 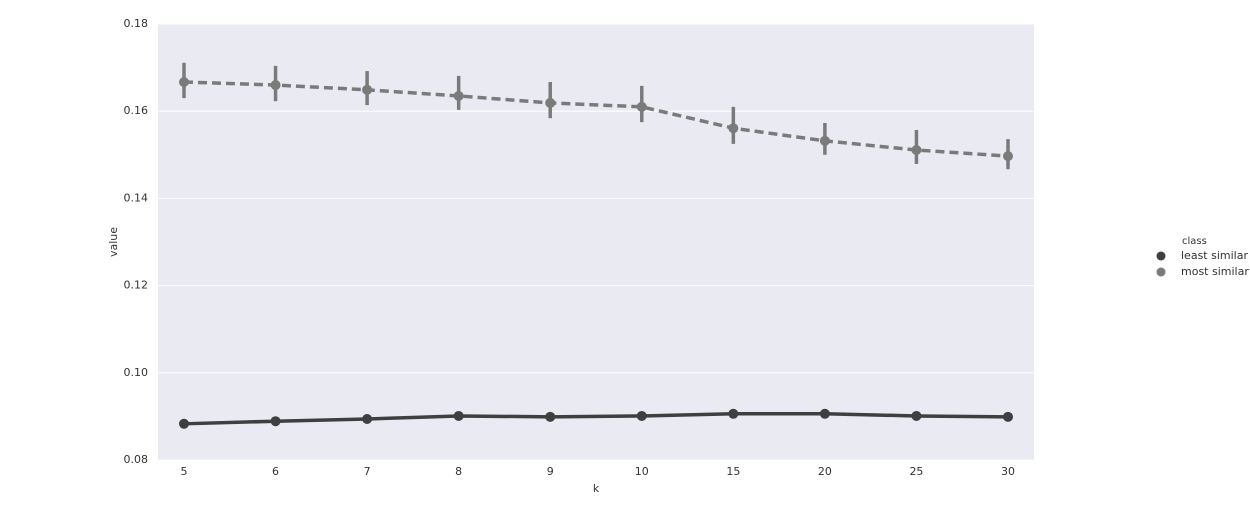 I want to click on x-axis-label: k, so click(x=596, y=488).